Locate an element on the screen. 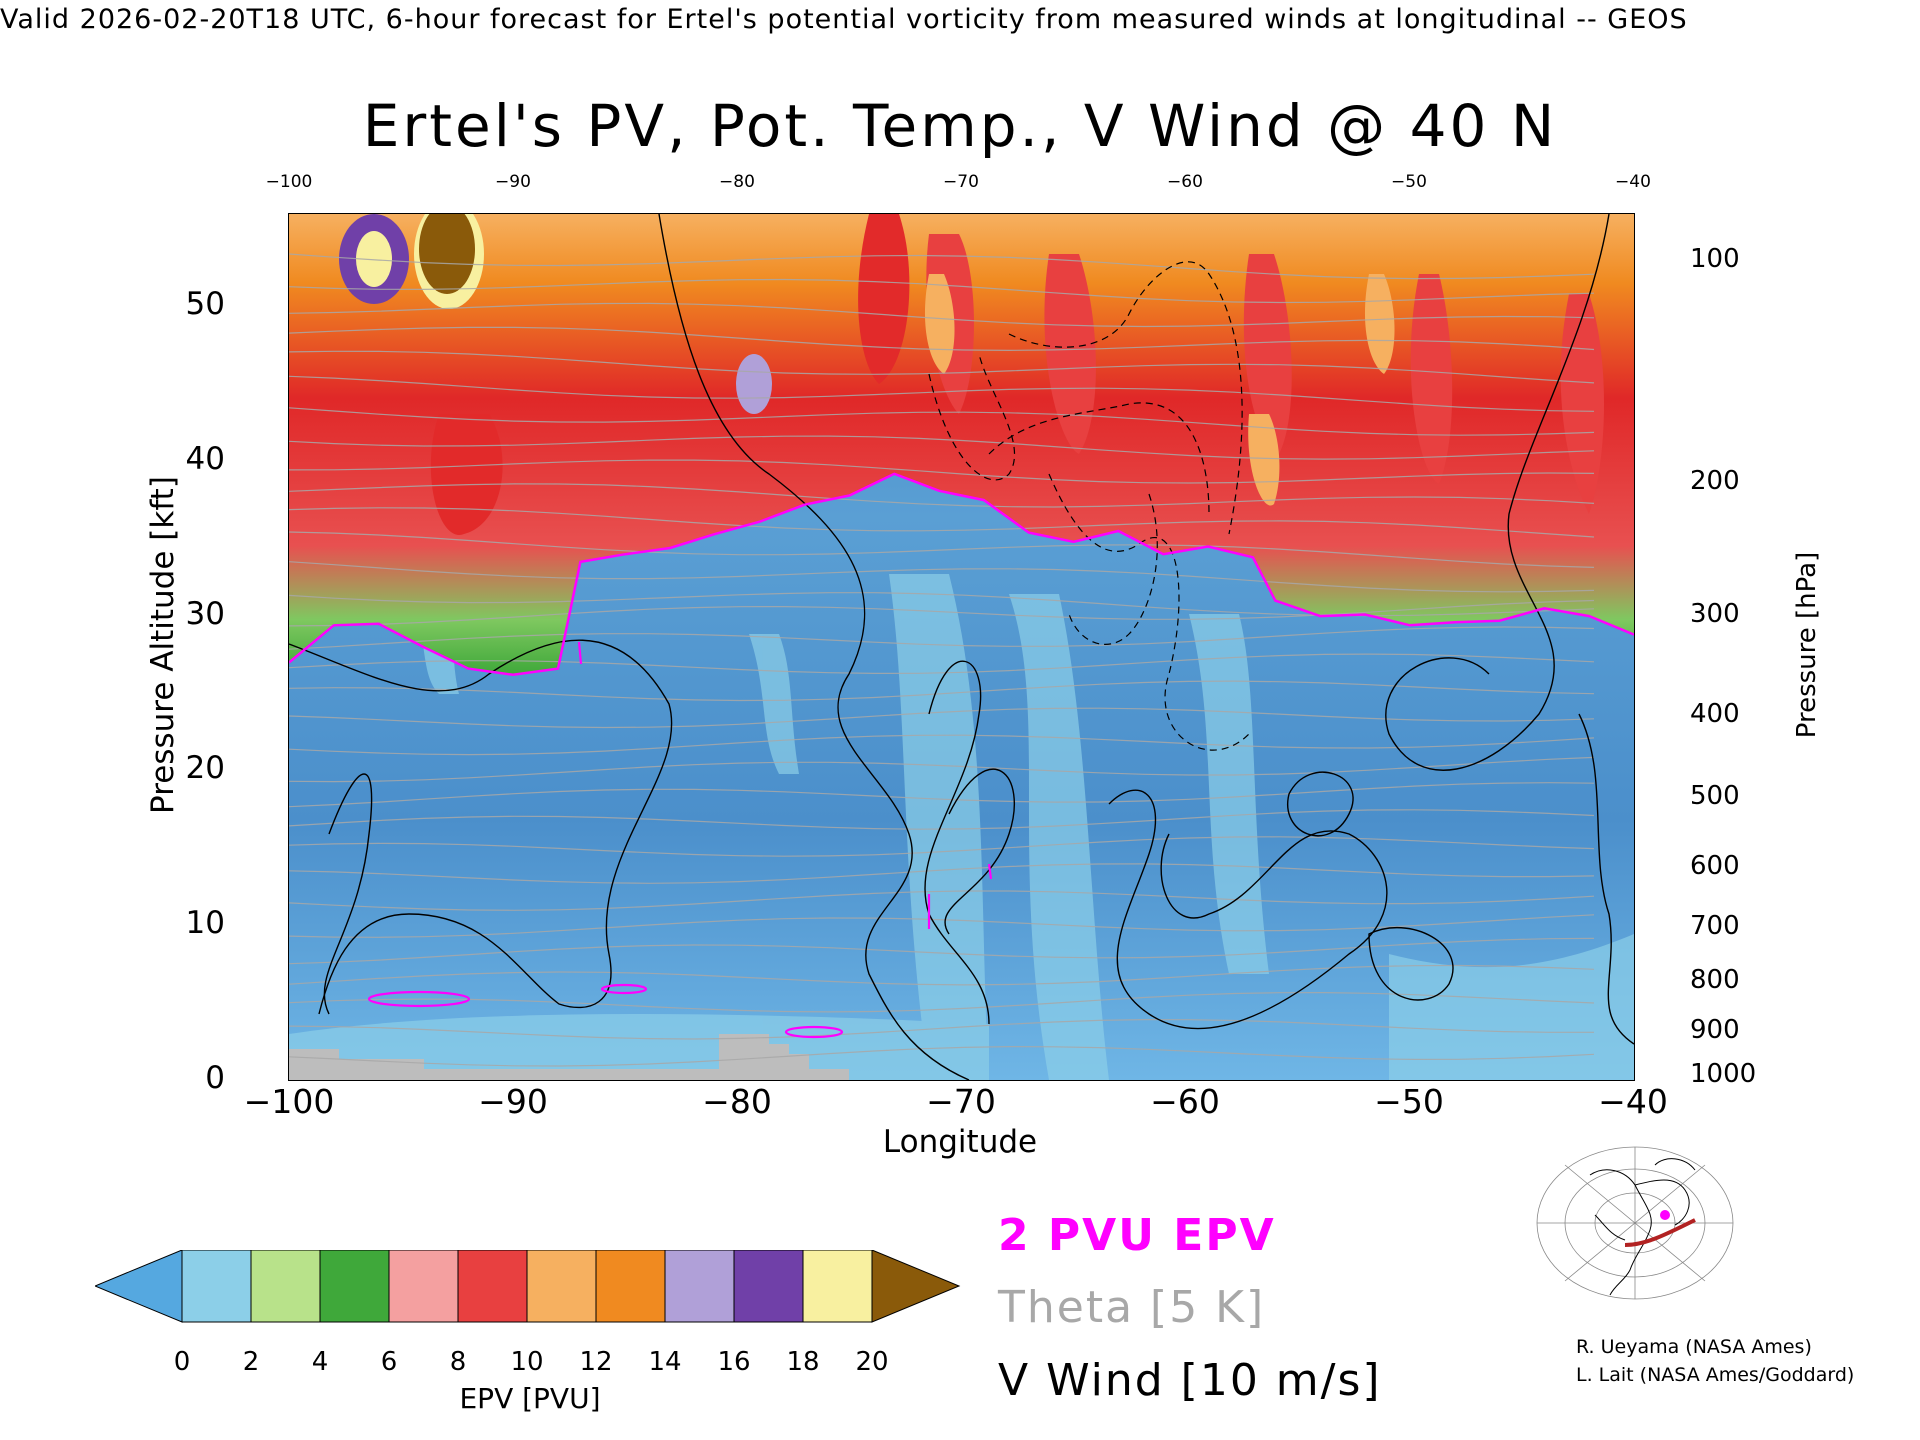  top-tick-label: −70 is located at coordinates (961, 182).